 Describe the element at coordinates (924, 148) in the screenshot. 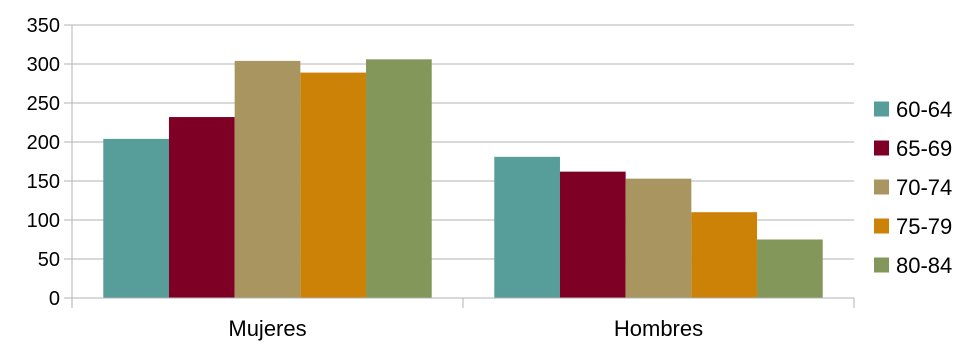

I see `legend-label: 65-69` at that location.